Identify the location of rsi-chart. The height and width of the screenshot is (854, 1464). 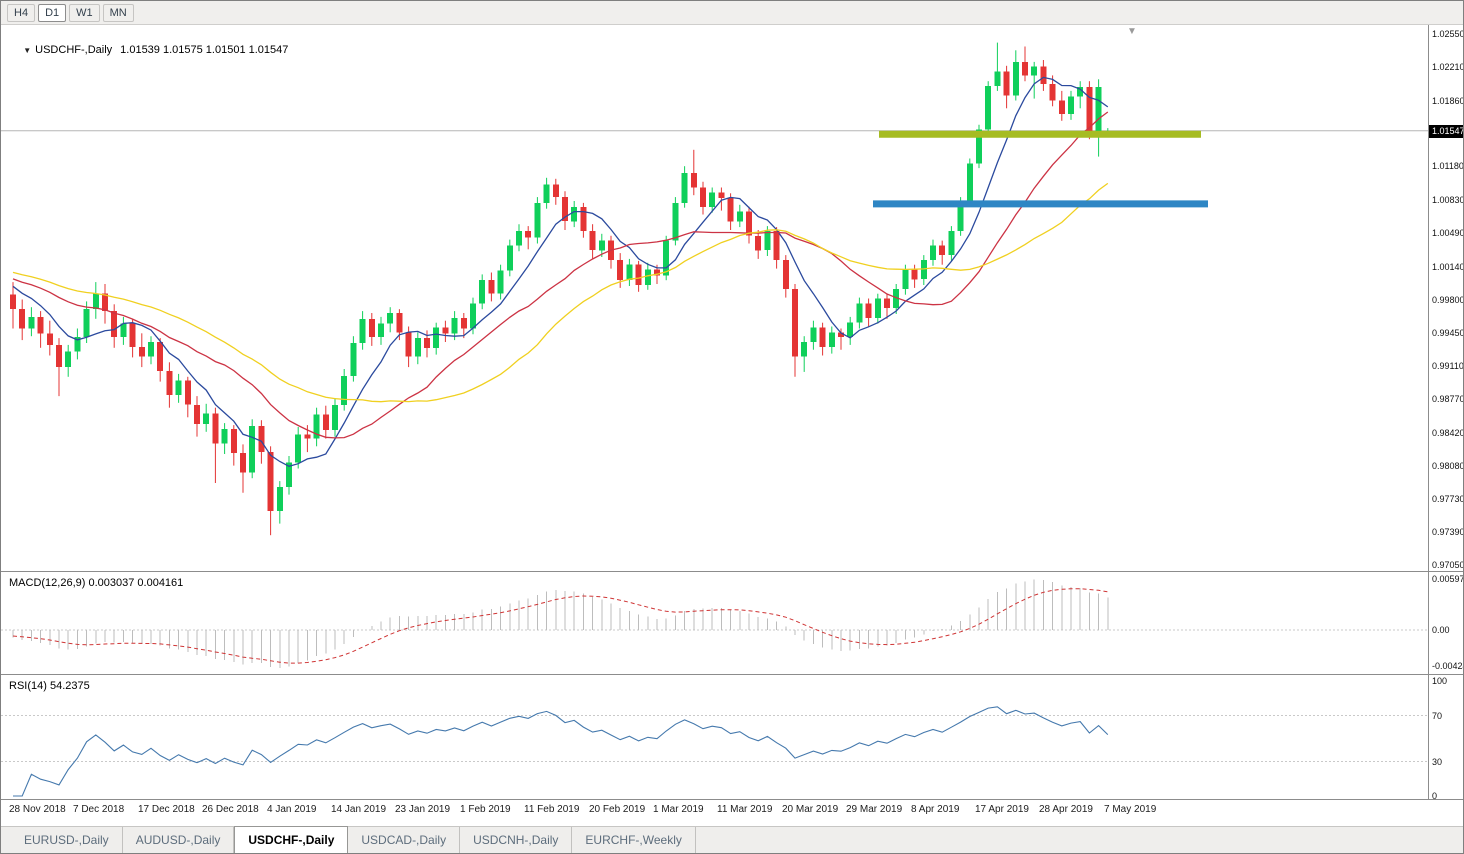
(715, 737).